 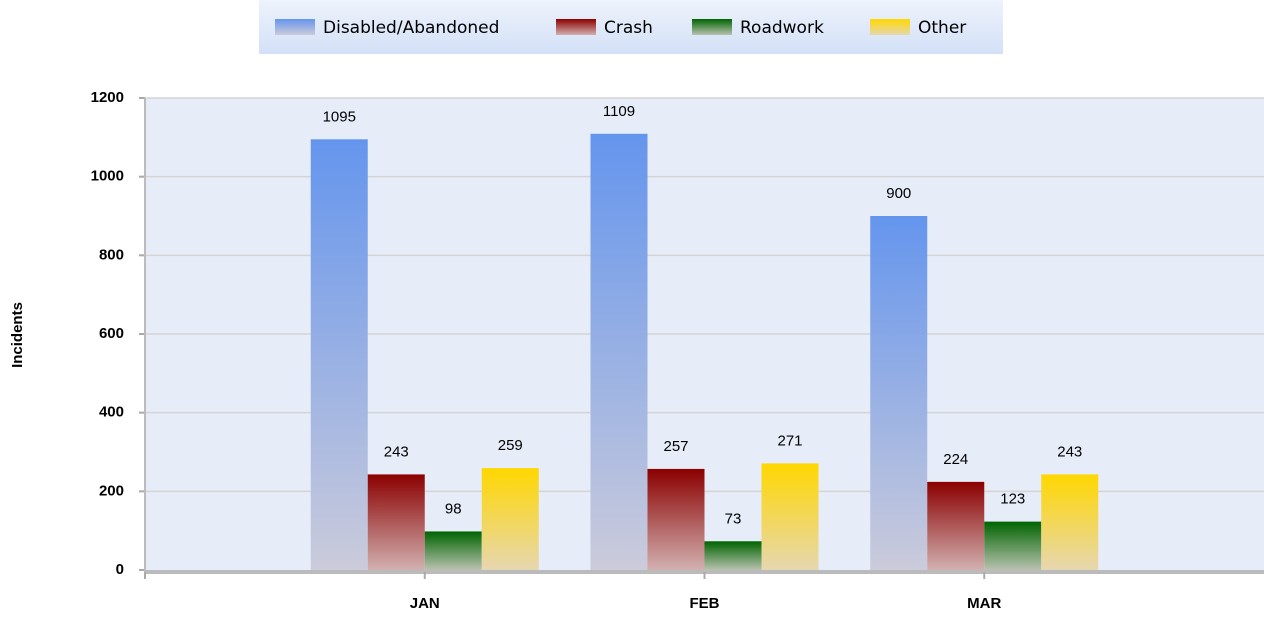 I want to click on data-label: 271, so click(x=789, y=440).